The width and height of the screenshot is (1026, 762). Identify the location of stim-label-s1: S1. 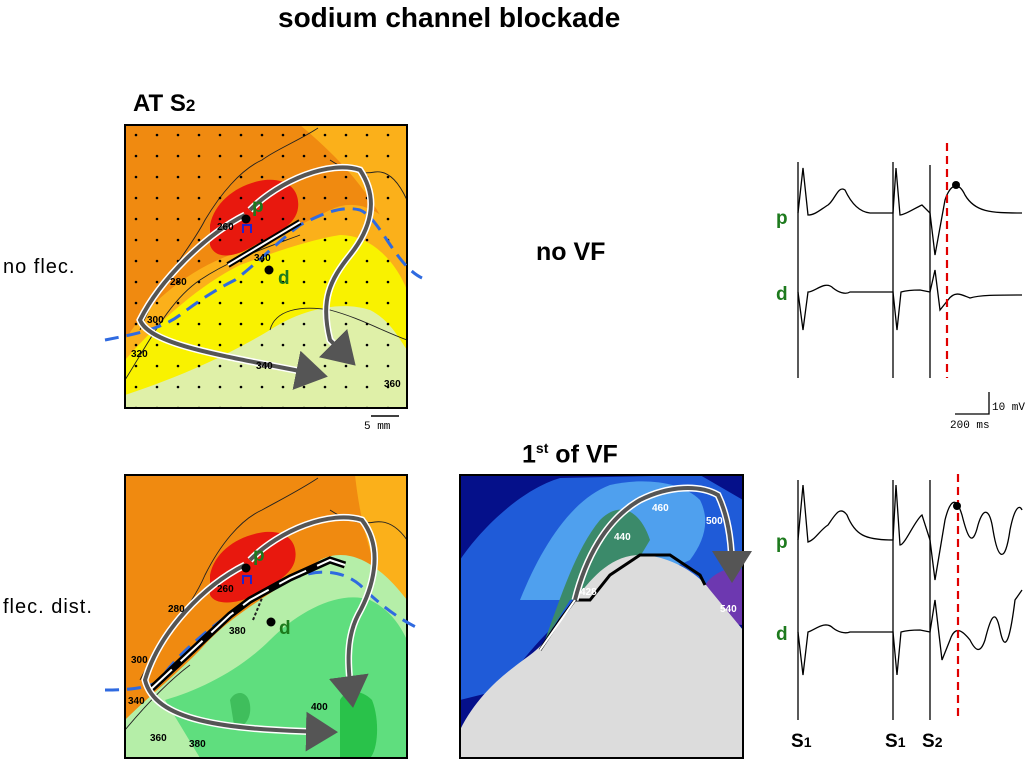
(801, 741).